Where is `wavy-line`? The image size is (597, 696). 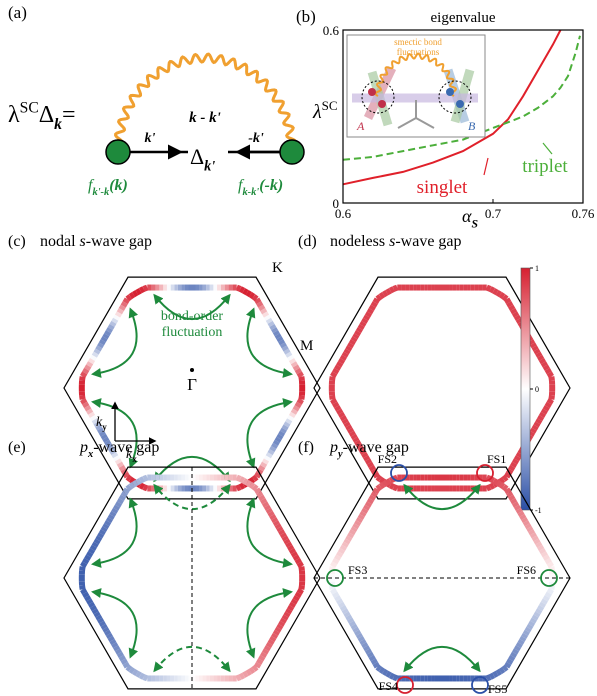 wavy-line is located at coordinates (415, 74).